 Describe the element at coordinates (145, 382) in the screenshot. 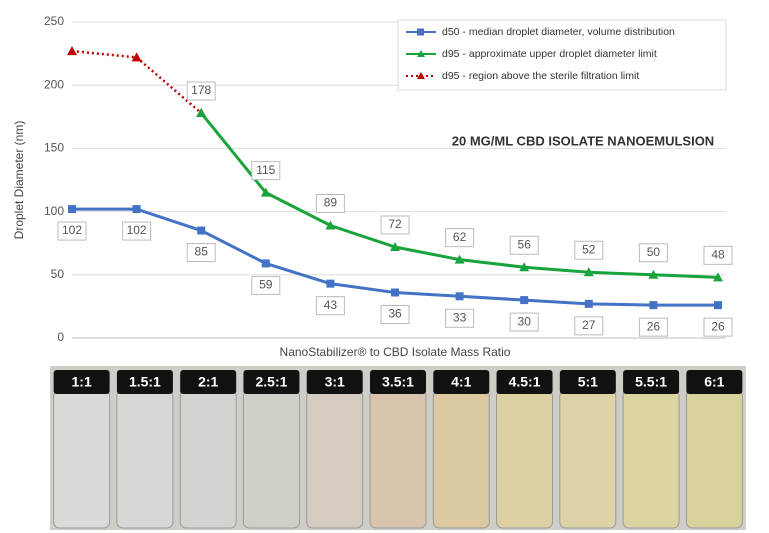

I see `vial-label: 1.5:1` at that location.